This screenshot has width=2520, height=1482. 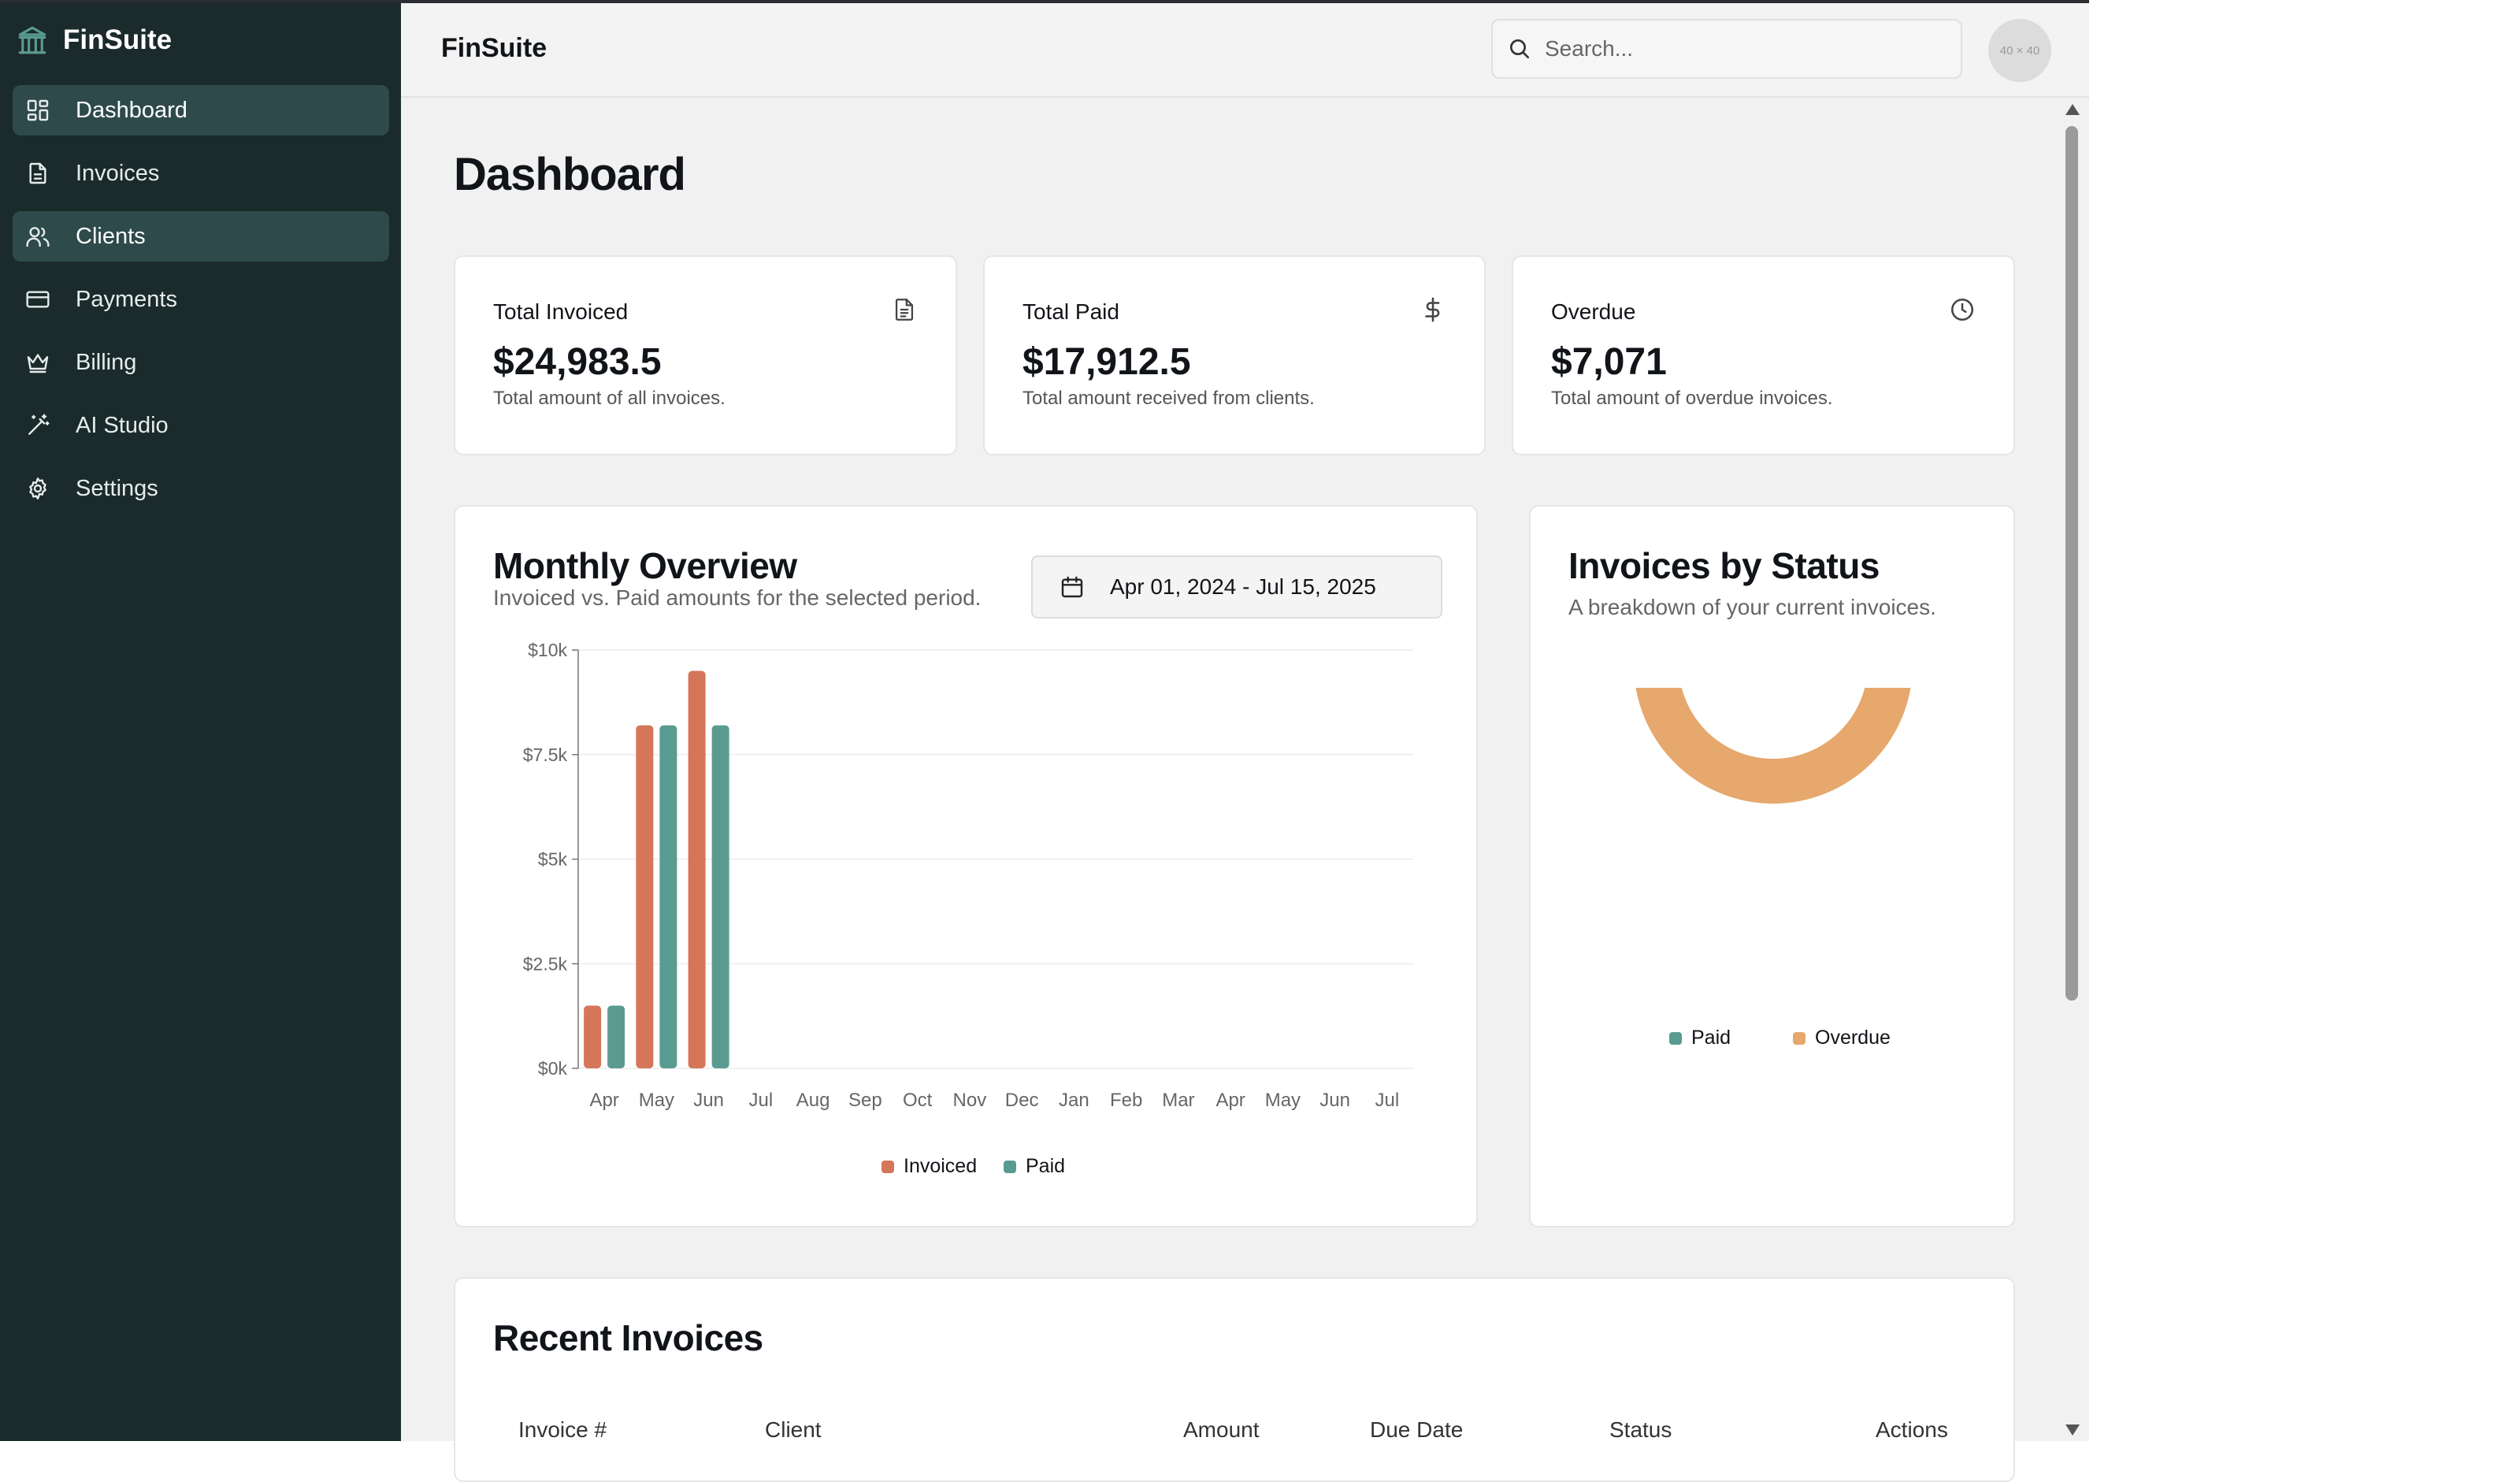 I want to click on date-range-picker: Apr 01, 2024 - Jul 15, 2025, so click(x=1236, y=586).